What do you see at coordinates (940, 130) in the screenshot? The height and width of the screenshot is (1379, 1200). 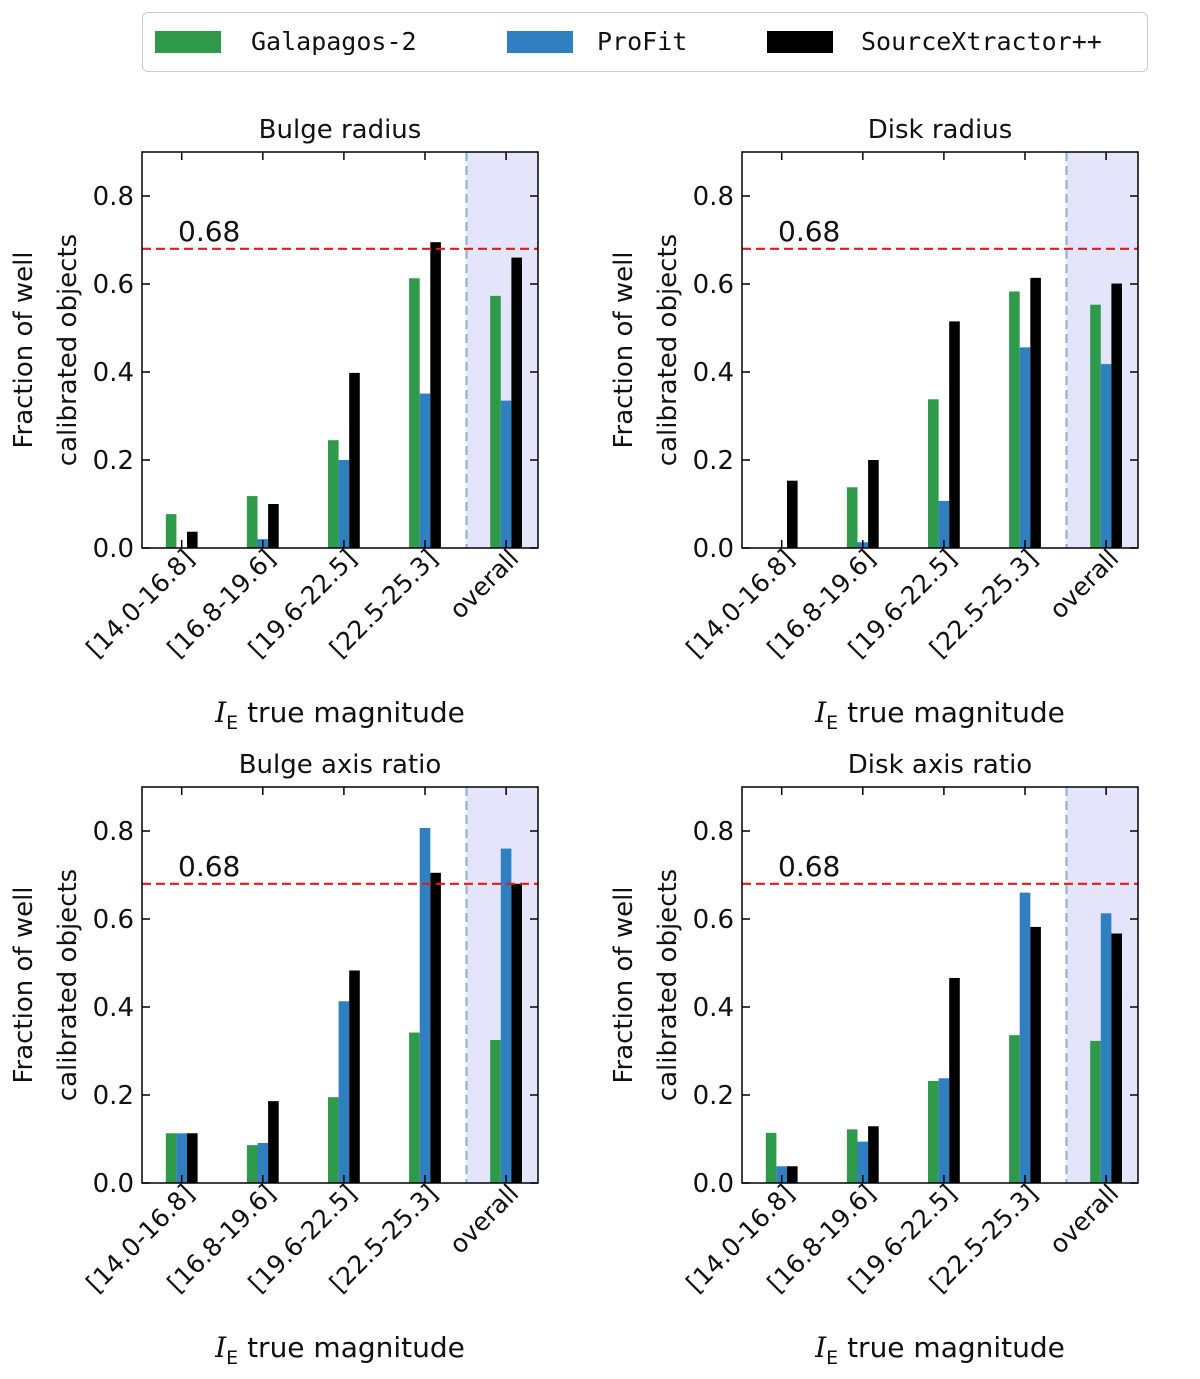 I see `chart-title: Disk radius` at bounding box center [940, 130].